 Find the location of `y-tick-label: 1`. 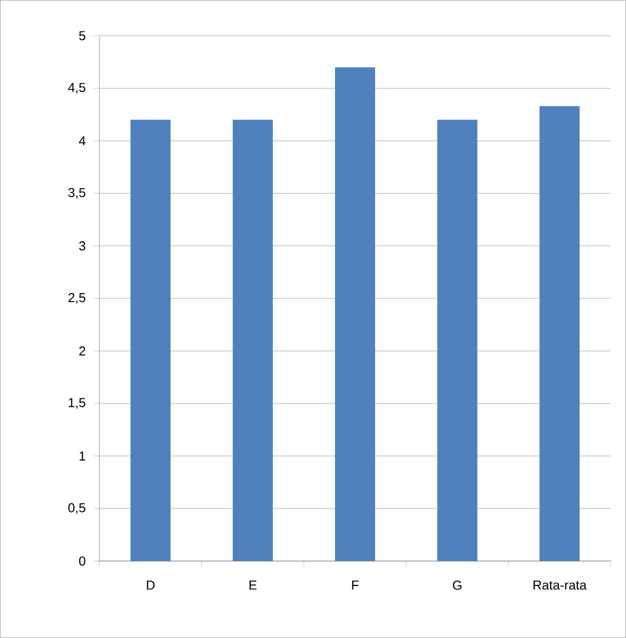

y-tick-label: 1 is located at coordinates (83, 456).